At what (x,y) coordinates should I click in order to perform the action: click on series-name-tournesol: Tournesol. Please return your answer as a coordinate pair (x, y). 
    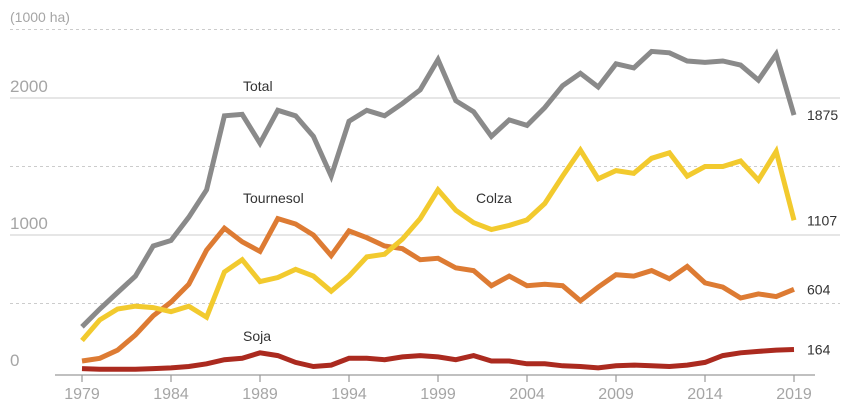
    Looking at the image, I should click on (273, 198).